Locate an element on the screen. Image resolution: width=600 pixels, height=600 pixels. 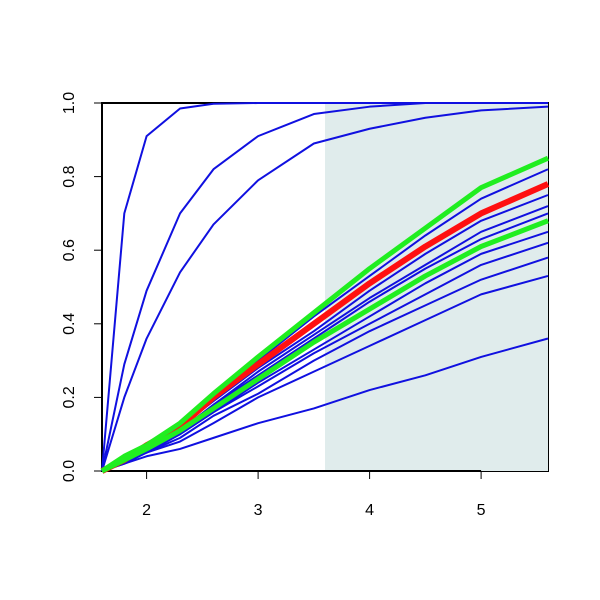
y-tick-label: 0.4 is located at coordinates (69, 324).